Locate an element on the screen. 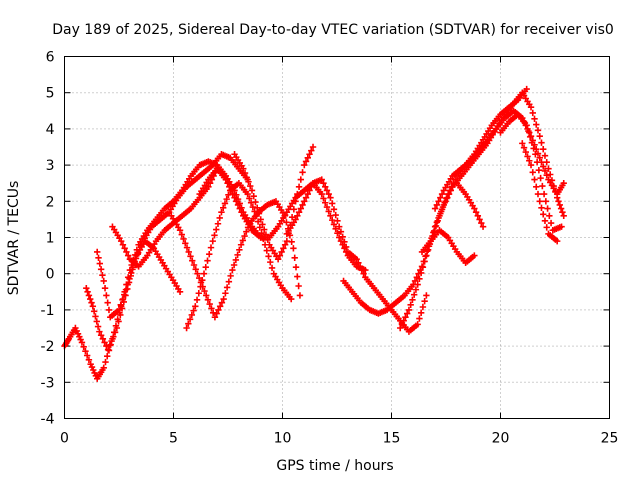 Image resolution: width=640 pixels, height=480 pixels. x-tick-label: 0 is located at coordinates (64, 439).